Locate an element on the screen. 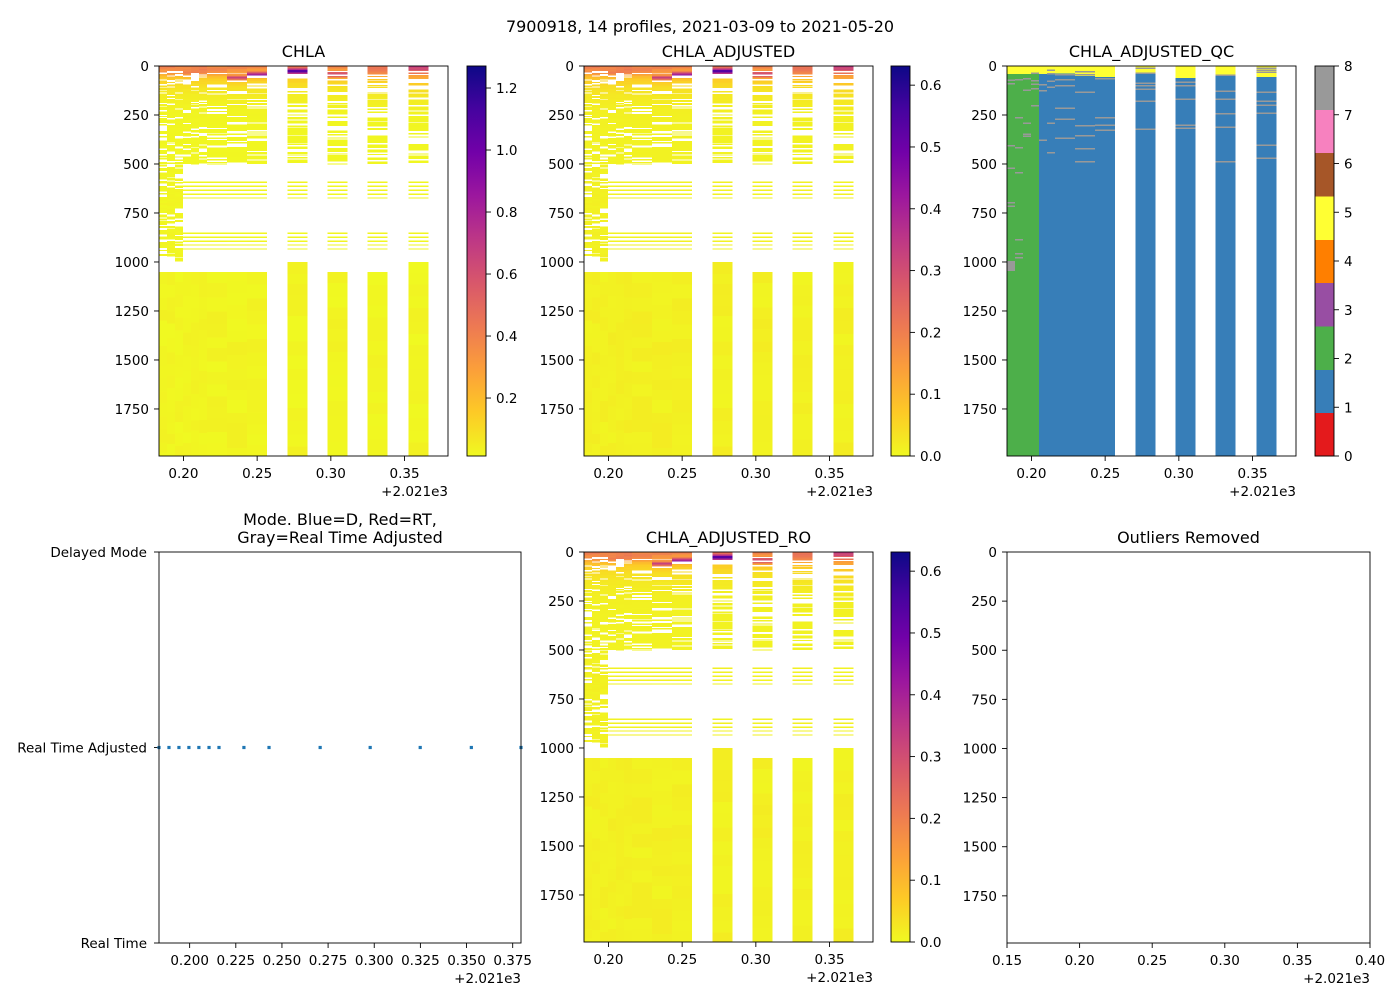  colorbar-tick-label: 5 is located at coordinates (1348, 213).